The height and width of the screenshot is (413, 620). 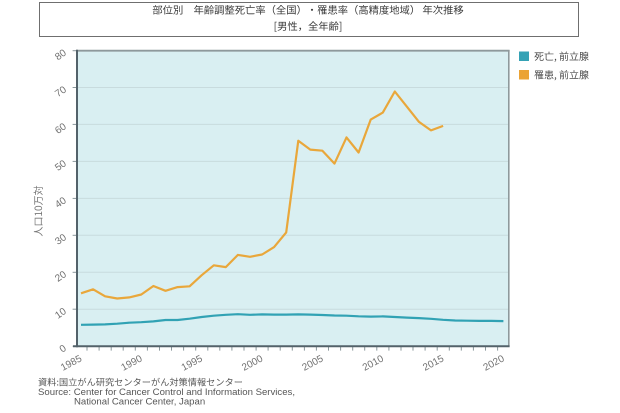 What do you see at coordinates (61, 203) in the screenshot?
I see `svg-text: 40` at bounding box center [61, 203].